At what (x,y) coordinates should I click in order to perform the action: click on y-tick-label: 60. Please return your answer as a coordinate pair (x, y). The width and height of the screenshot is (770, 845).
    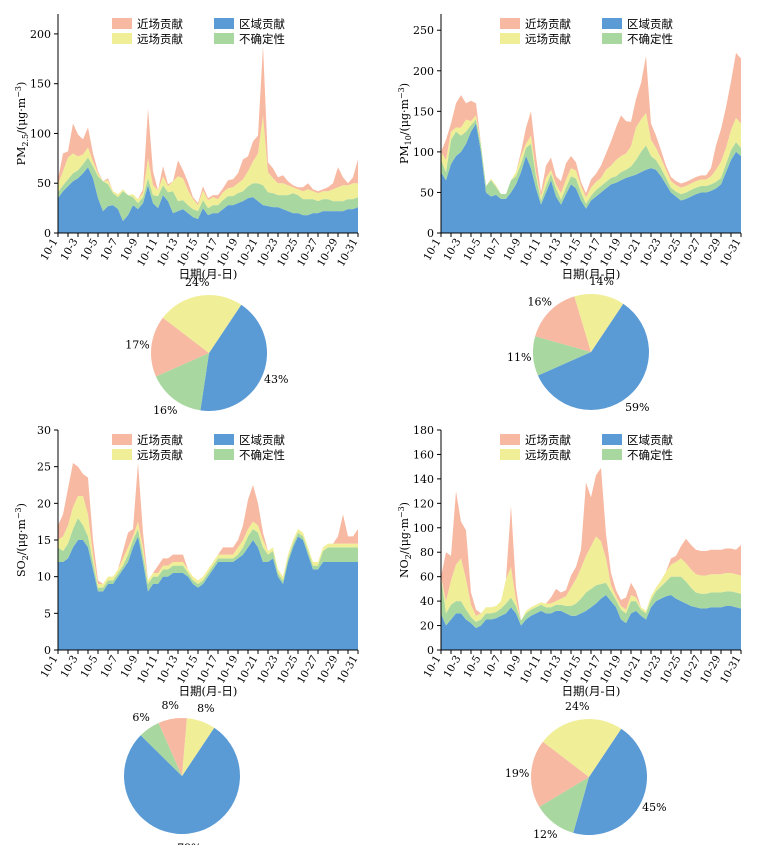
    Looking at the image, I should click on (427, 577).